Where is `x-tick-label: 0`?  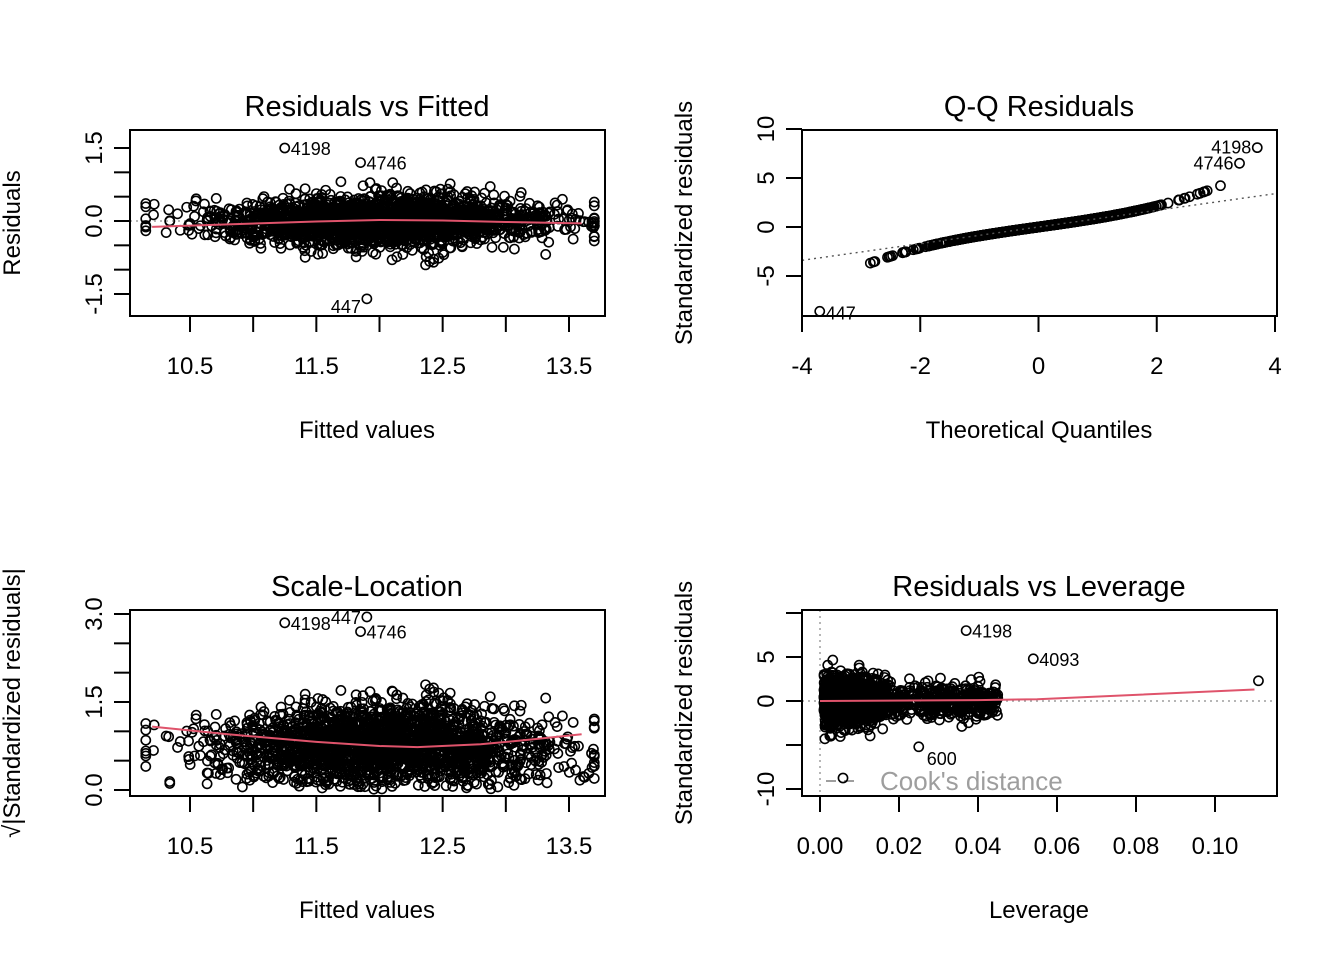 x-tick-label: 0 is located at coordinates (1038, 366).